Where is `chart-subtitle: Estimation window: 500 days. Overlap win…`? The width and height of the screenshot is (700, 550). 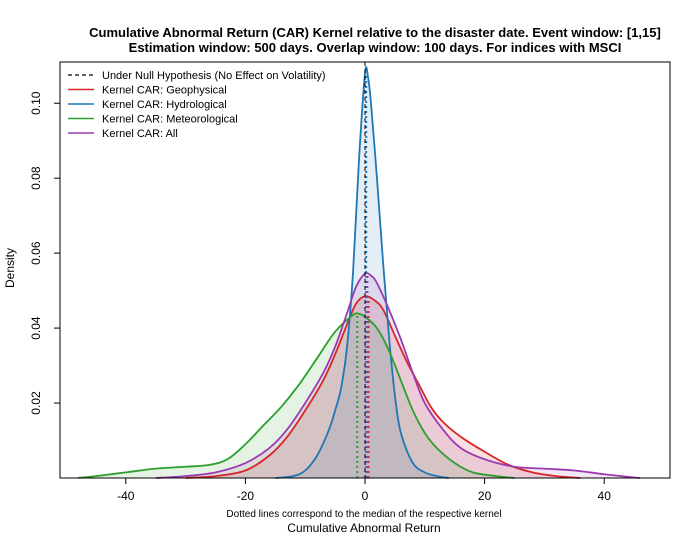 chart-subtitle: Estimation window: 500 days. Overlap win… is located at coordinates (375, 47).